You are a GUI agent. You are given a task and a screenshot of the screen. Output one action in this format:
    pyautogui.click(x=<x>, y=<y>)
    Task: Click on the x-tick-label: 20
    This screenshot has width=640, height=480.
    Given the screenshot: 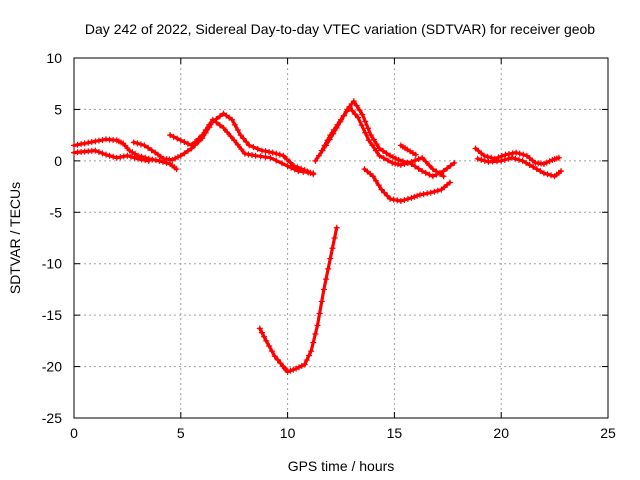 What is the action you would take?
    pyautogui.click(x=501, y=433)
    